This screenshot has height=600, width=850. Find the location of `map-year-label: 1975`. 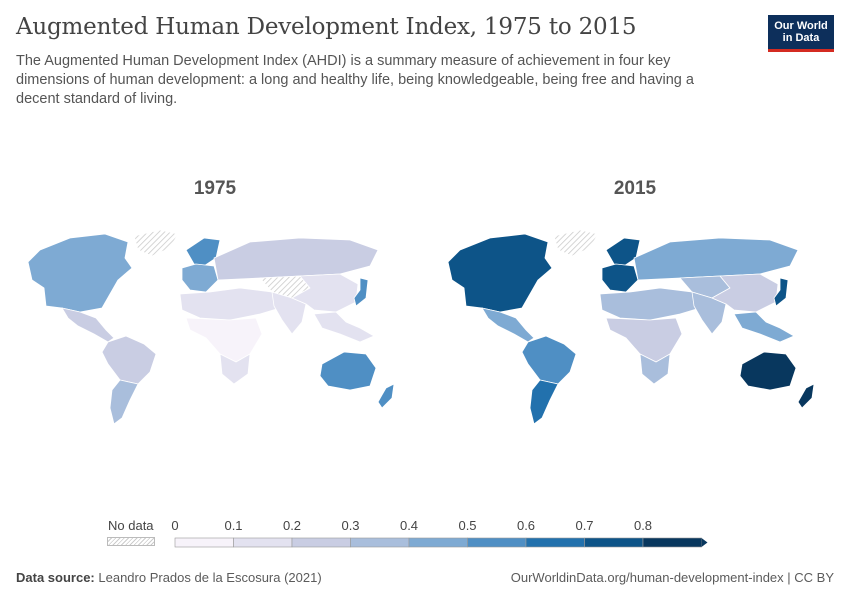

map-year-label: 1975 is located at coordinates (215, 188).